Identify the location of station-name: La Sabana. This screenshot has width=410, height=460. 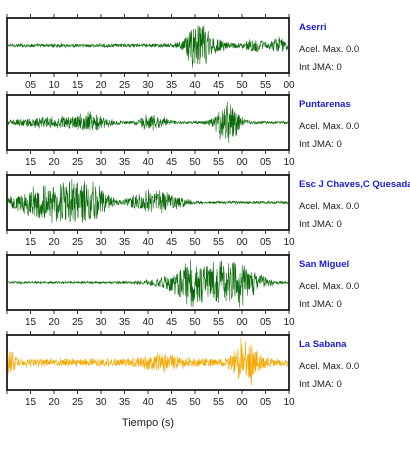
(323, 344).